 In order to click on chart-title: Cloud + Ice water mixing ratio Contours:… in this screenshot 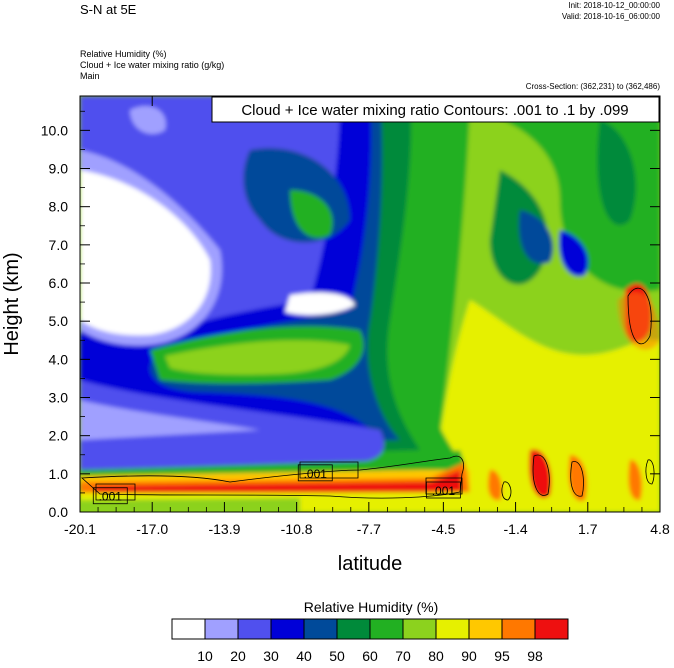, I will do `click(434, 110)`.